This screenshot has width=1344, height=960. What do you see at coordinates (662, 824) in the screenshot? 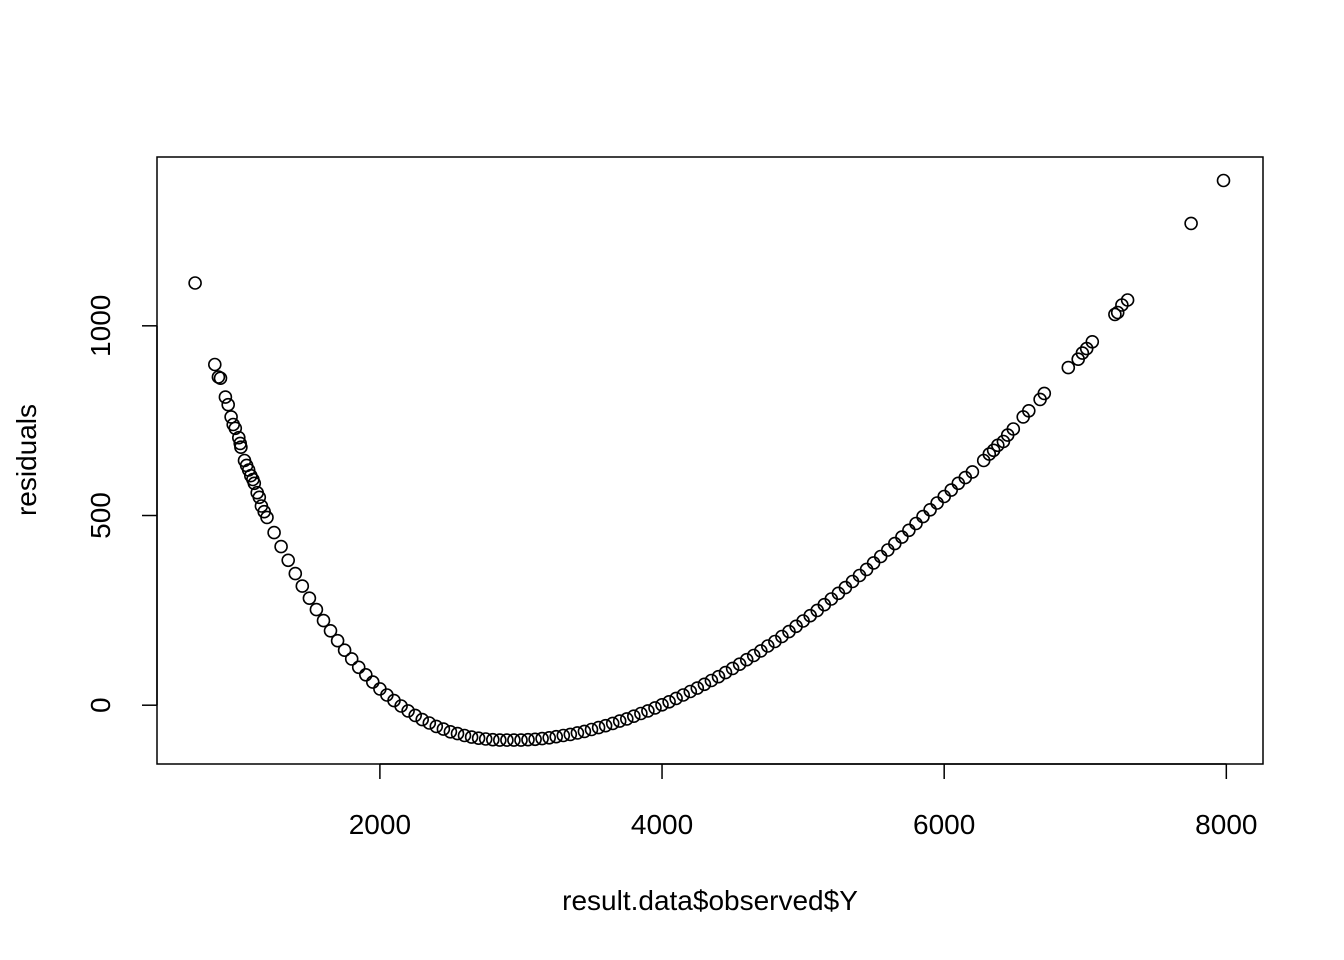
I see `x-tick-label: 4000` at bounding box center [662, 824].